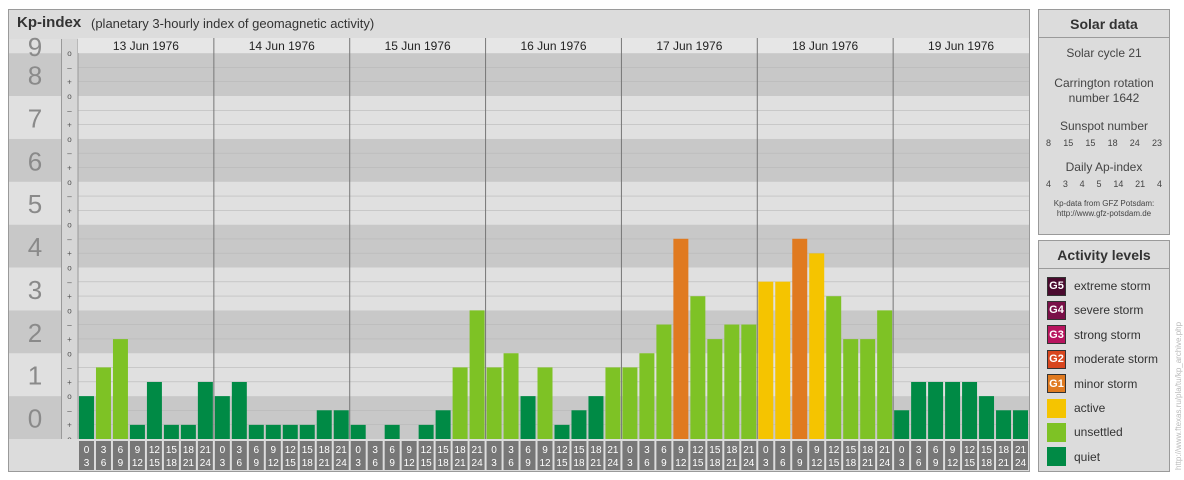 This screenshot has width=1184, height=480. I want to click on activity-level-label: minor storm, so click(1106, 383).